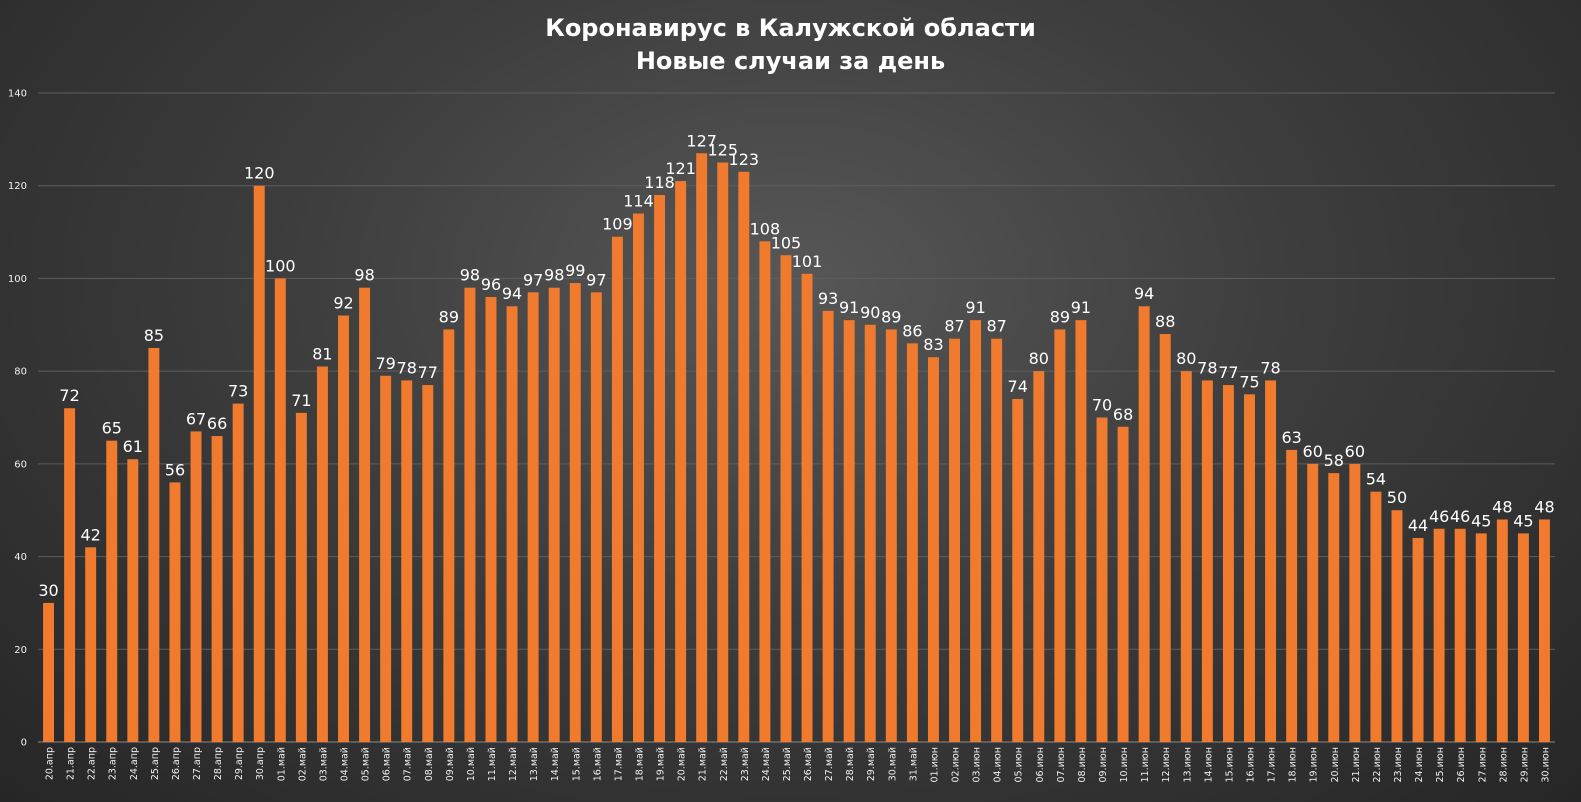 This screenshot has height=802, width=1581. I want to click on data-label: 89, so click(891, 316).